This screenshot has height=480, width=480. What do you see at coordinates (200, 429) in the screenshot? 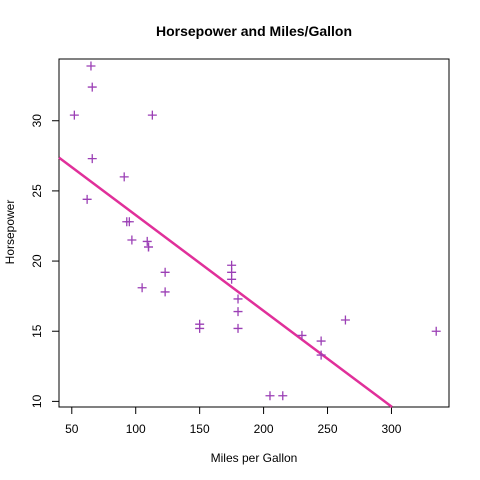
I see `x-tick-label: 150` at bounding box center [200, 429].